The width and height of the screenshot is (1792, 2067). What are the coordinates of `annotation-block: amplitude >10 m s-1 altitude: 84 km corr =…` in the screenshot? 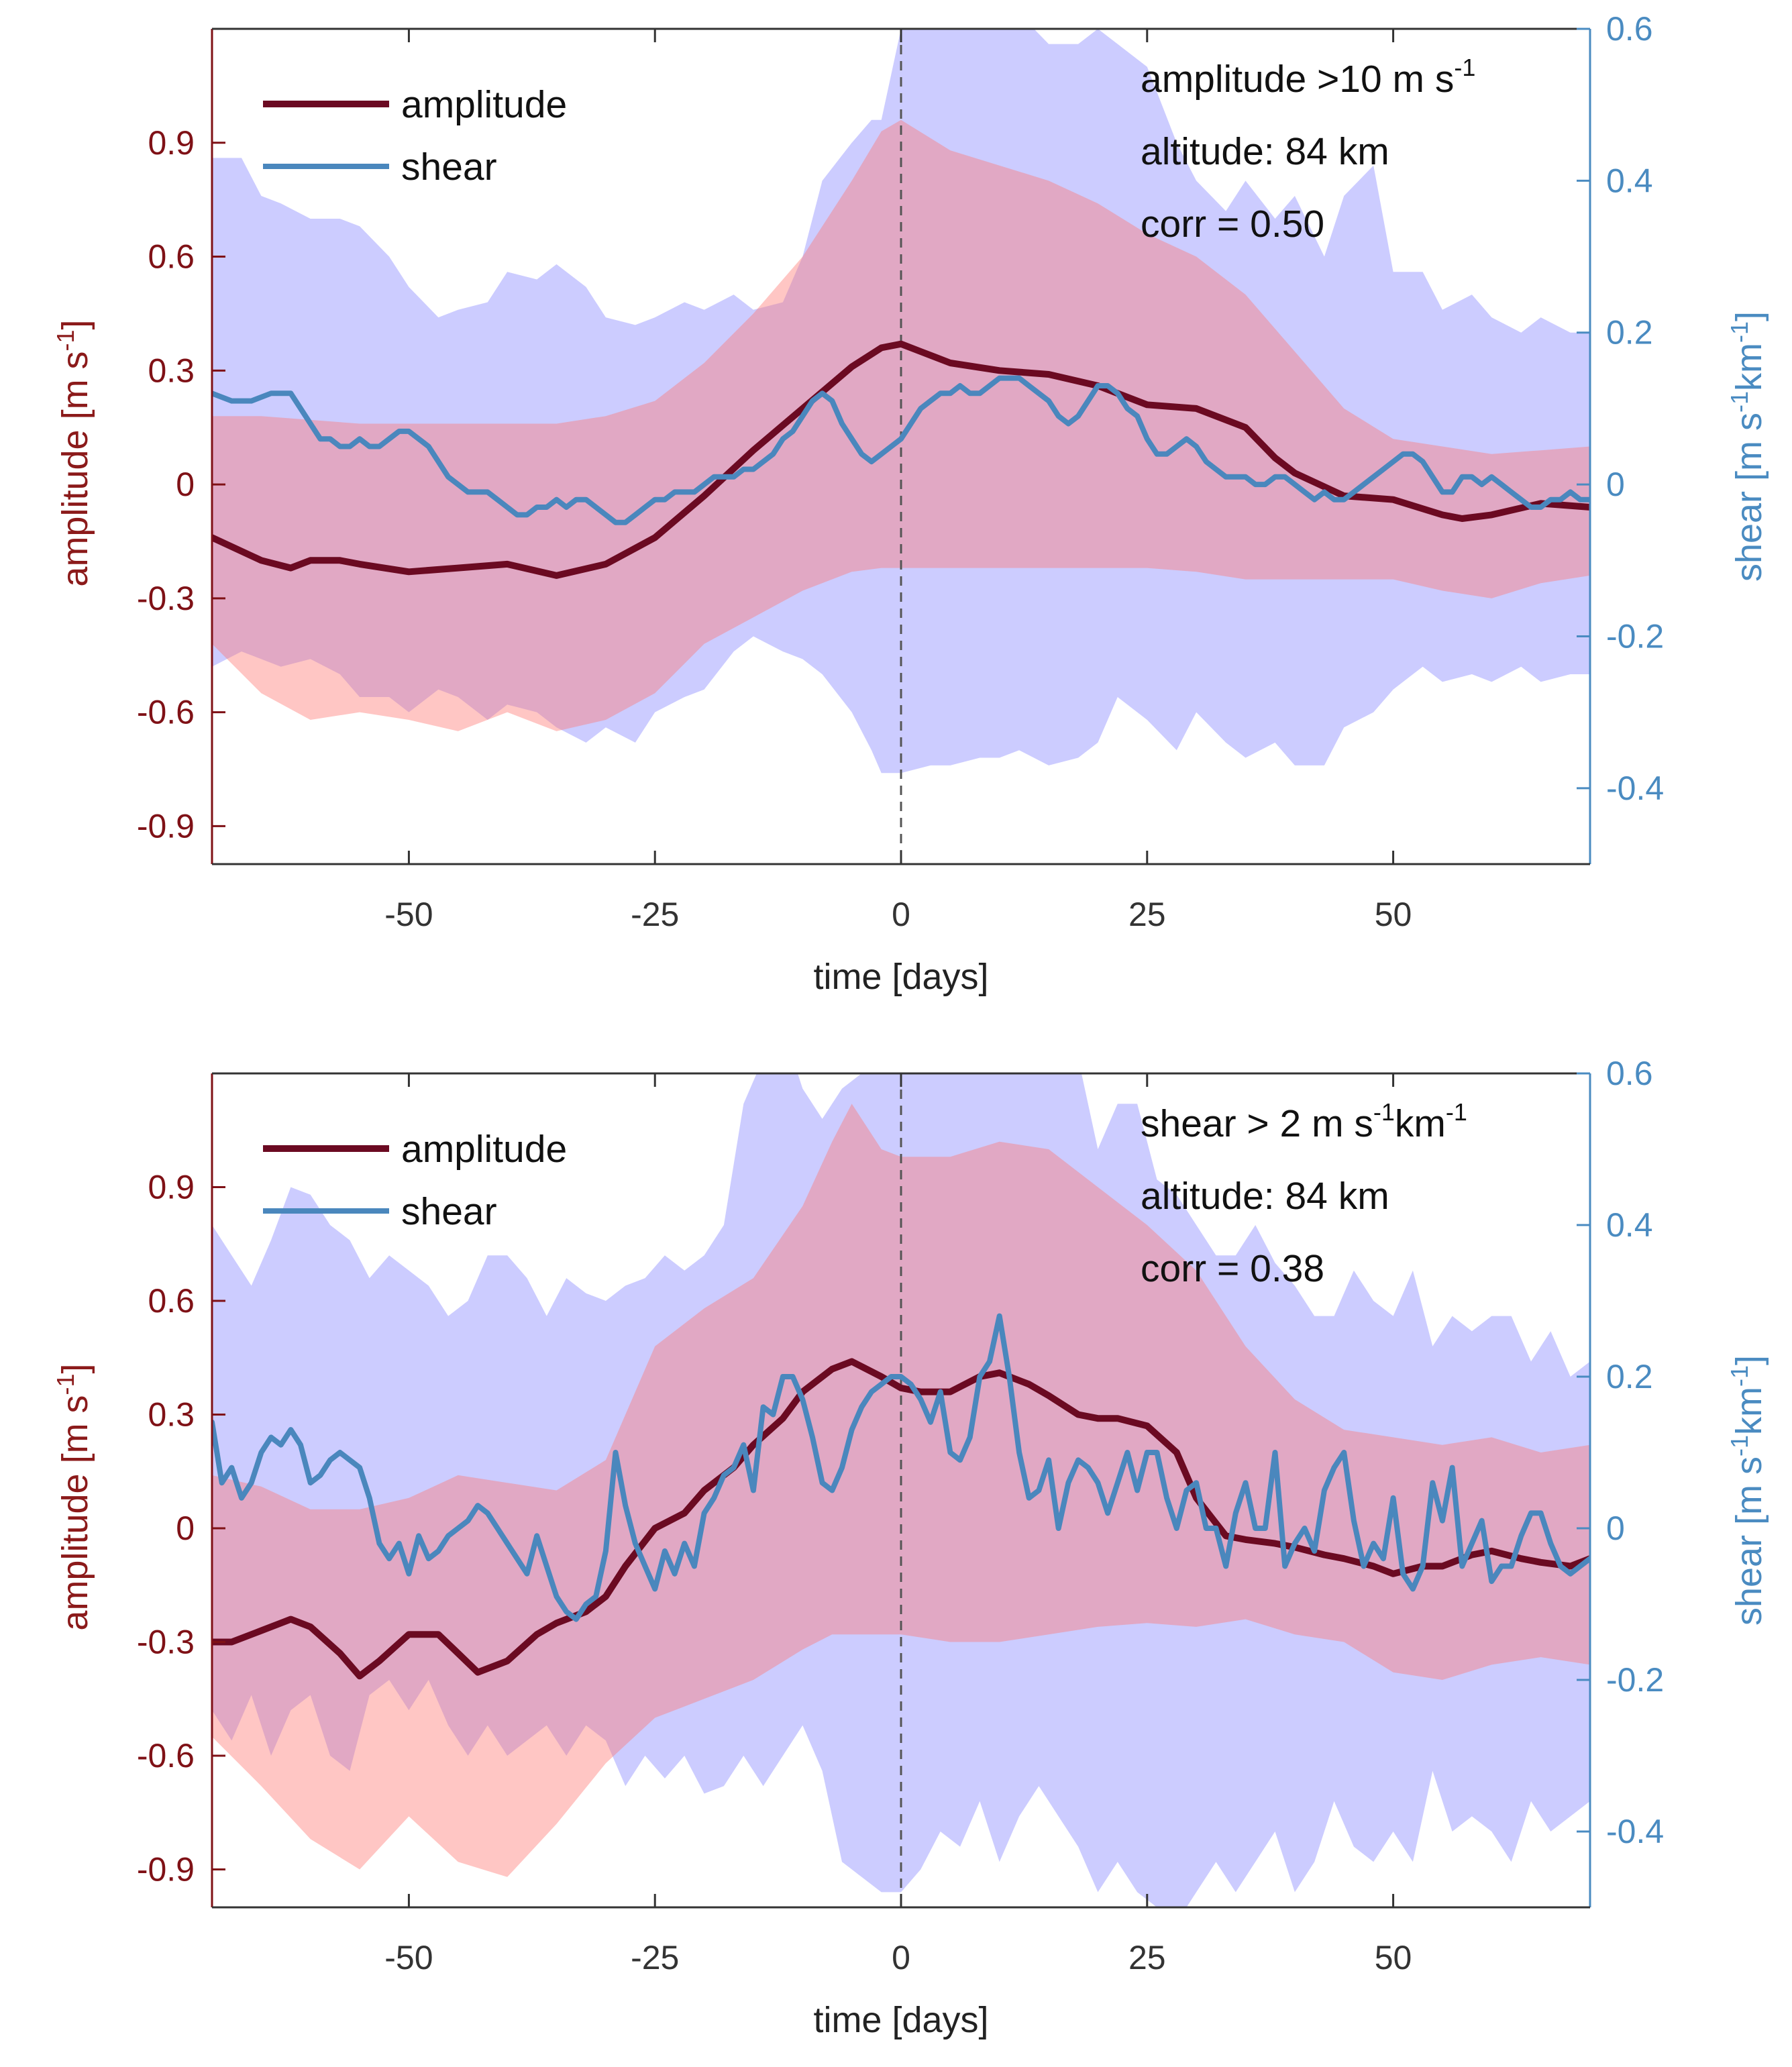 It's located at (1308, 150).